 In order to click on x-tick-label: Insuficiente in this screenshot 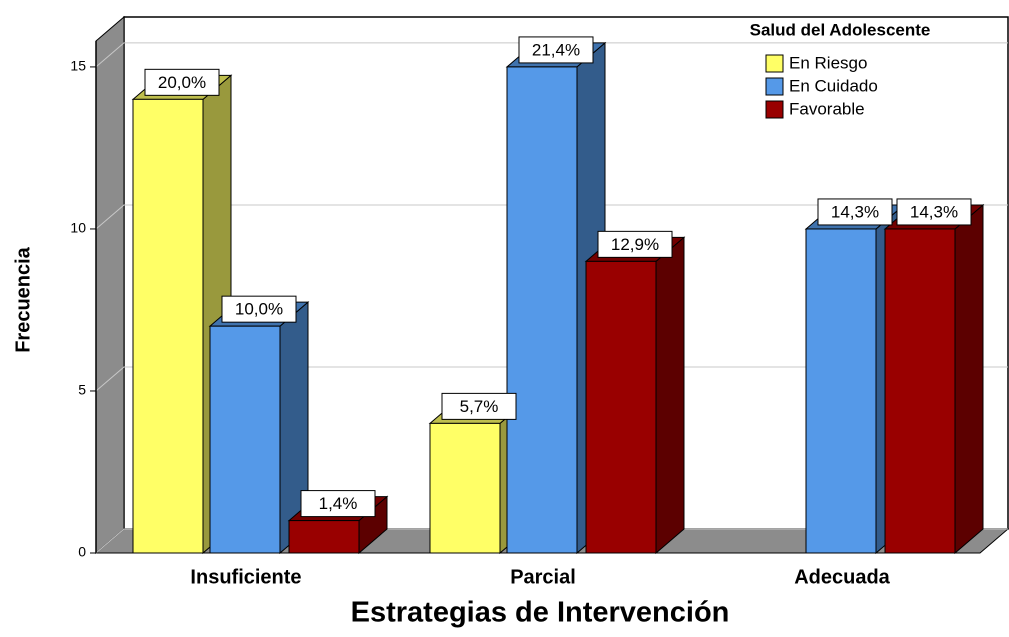, I will do `click(245, 577)`.